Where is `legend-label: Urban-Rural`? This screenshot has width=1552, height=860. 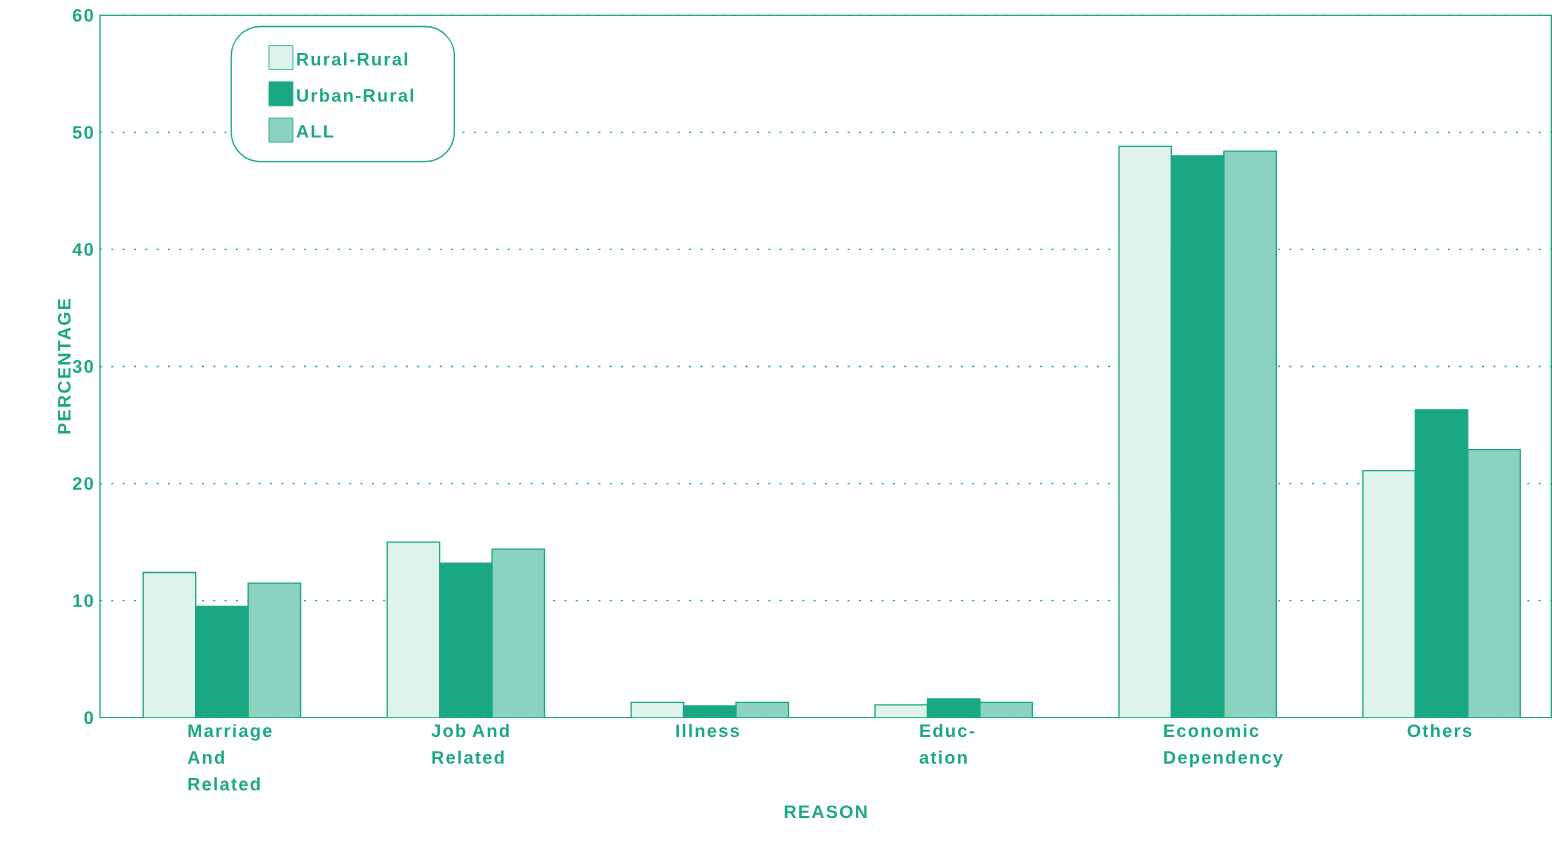
legend-label: Urban-Rural is located at coordinates (355, 95).